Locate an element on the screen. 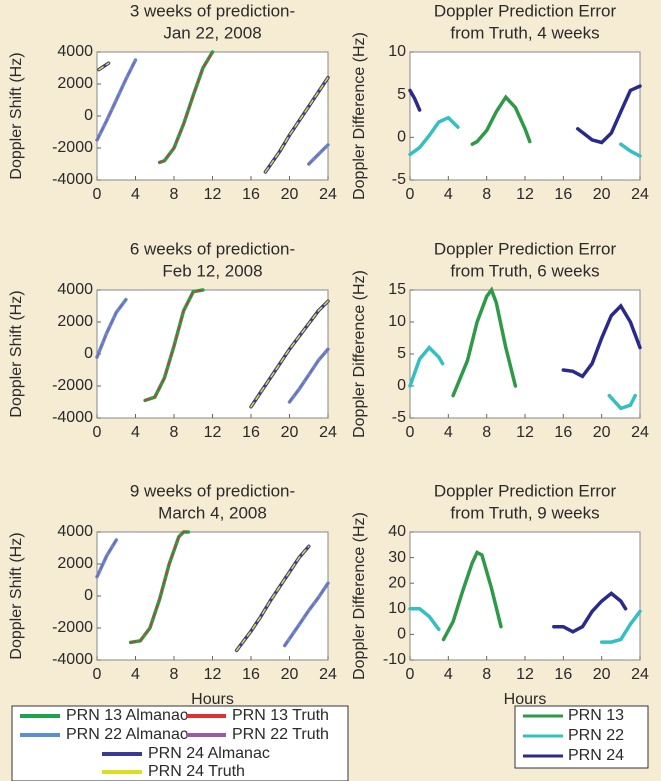 The width and height of the screenshot is (661, 781). y-tick-label: 30 is located at coordinates (397, 557).